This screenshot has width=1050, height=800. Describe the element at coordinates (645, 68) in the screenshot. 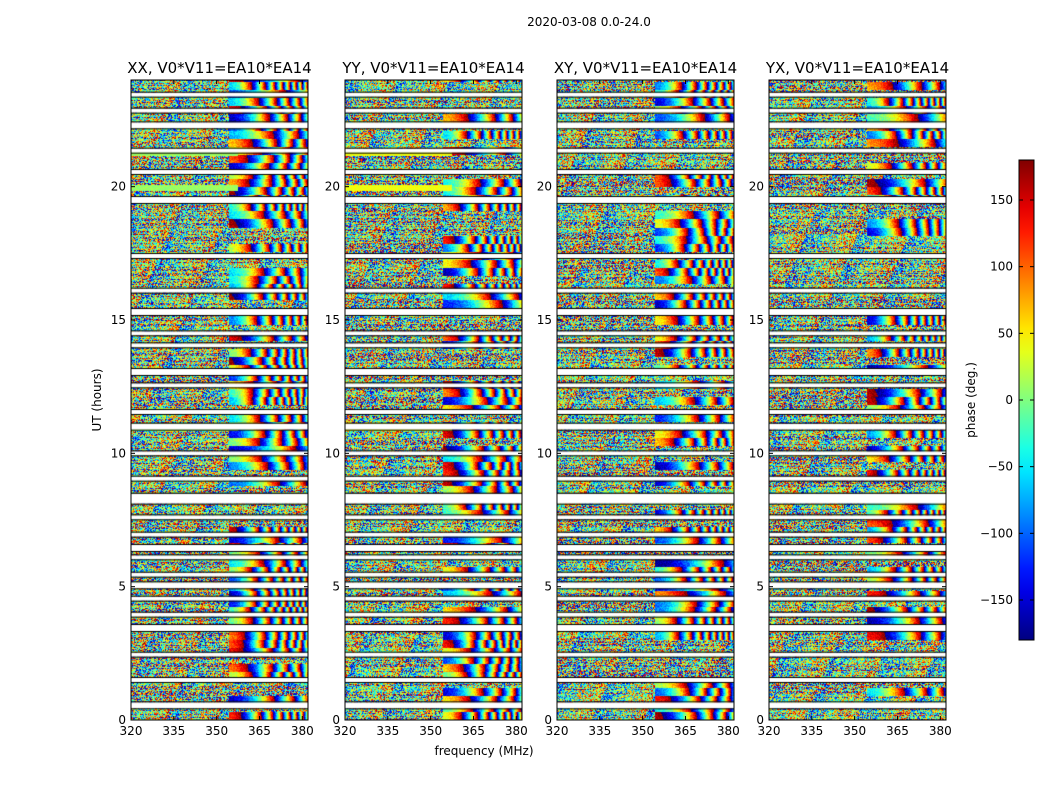

I see `panel-title: XY, V0*V11=EA10*EA14` at that location.